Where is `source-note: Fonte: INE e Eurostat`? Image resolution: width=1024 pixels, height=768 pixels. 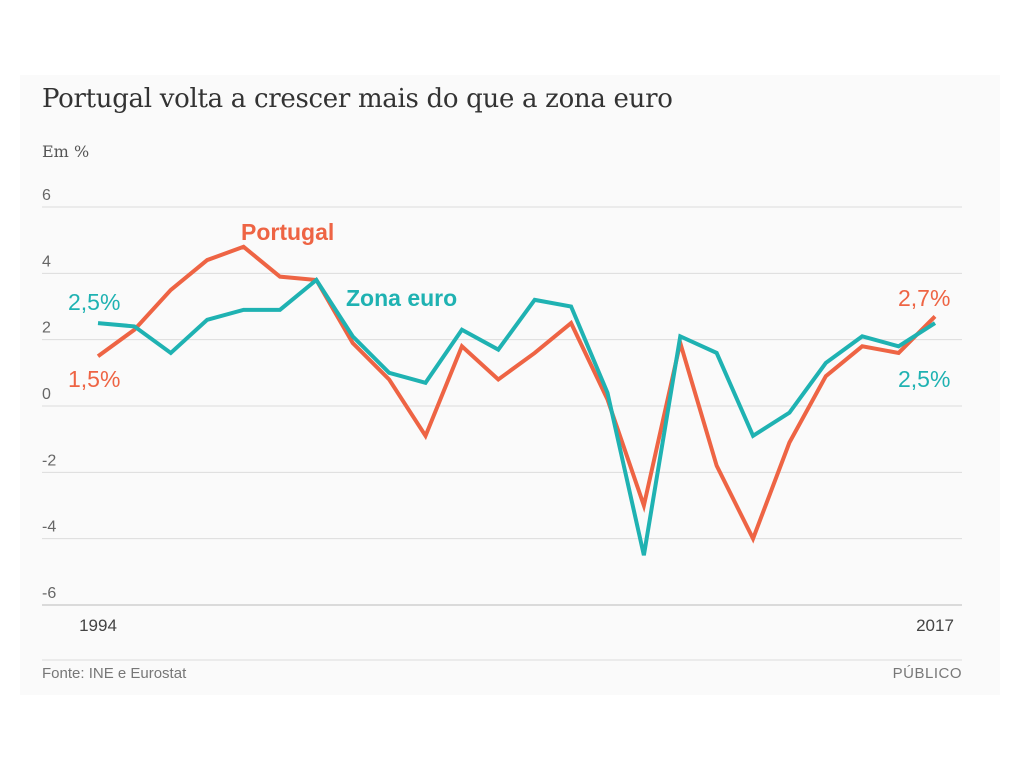
source-note: Fonte: INE e Eurostat is located at coordinates (114, 673).